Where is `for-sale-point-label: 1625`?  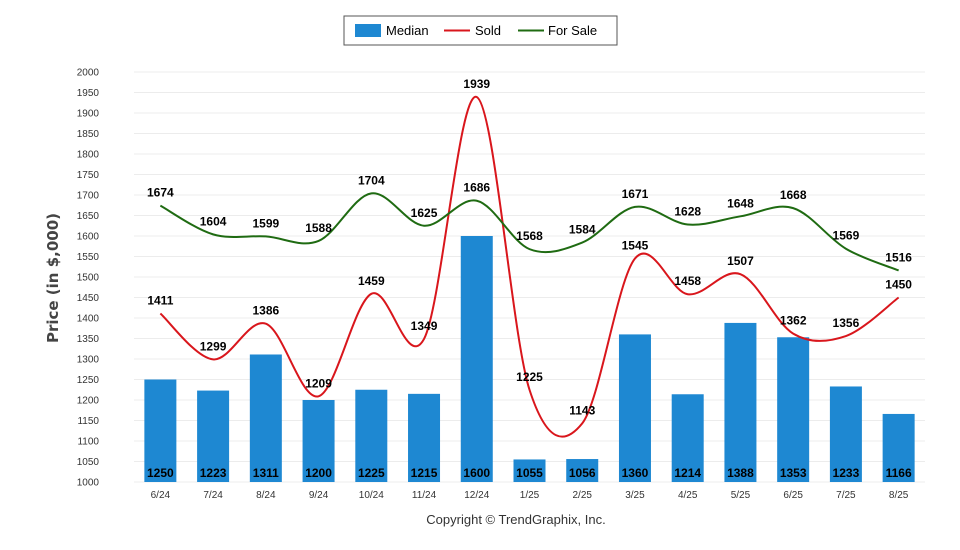 for-sale-point-label: 1625 is located at coordinates (424, 213).